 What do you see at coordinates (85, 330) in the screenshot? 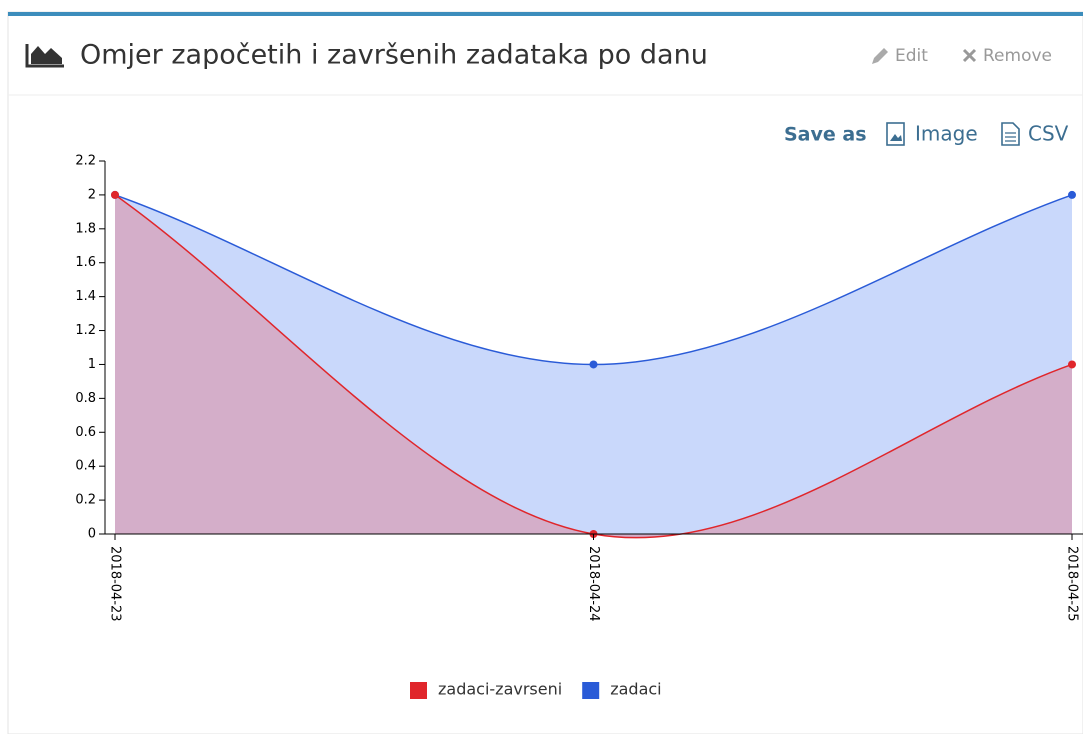
I see `y-tick-label: 1.2` at bounding box center [85, 330].